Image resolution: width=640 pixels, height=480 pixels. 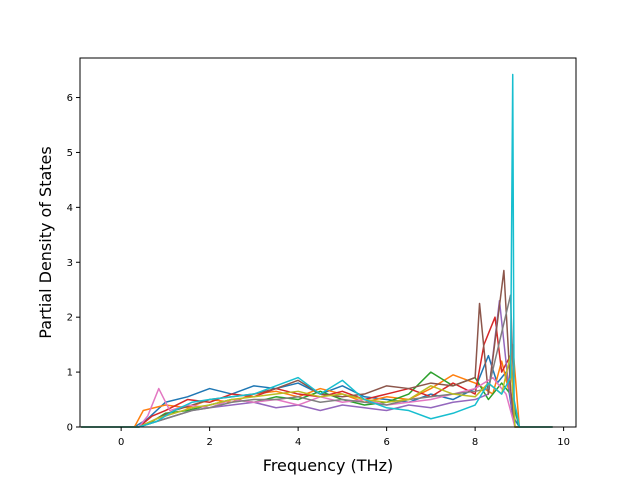 I want to click on y-tick-label: 1, so click(x=70, y=373).